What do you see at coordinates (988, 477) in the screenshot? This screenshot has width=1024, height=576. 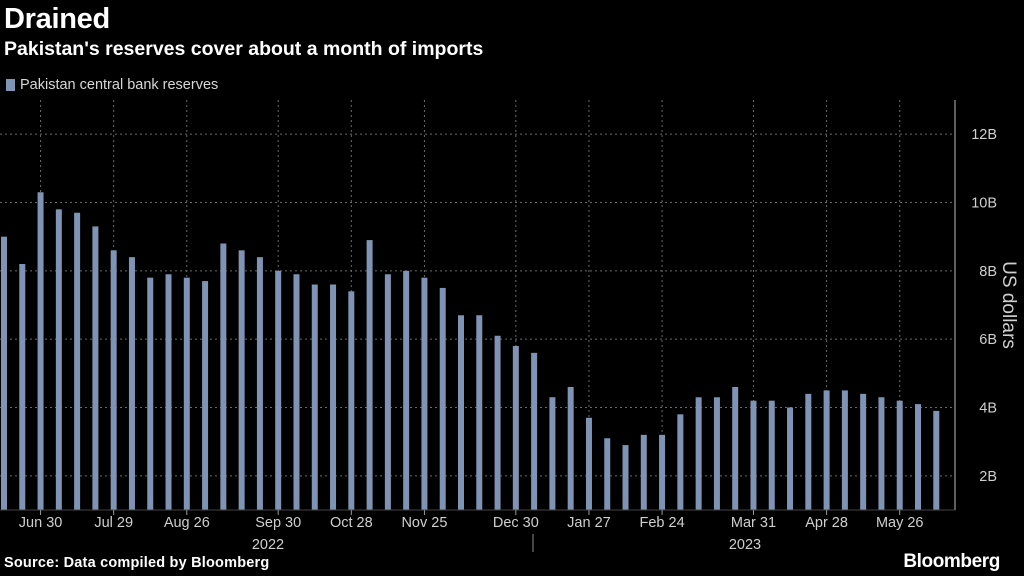 I see `y-tick-label: 2B` at bounding box center [988, 477].